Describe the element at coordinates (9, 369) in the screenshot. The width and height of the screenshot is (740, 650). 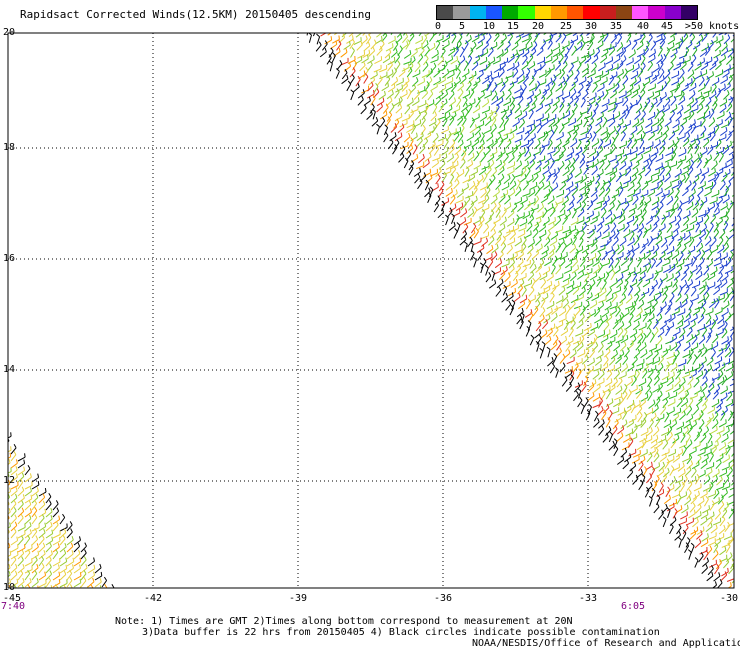
I see `lat-label-14: 14` at that location.